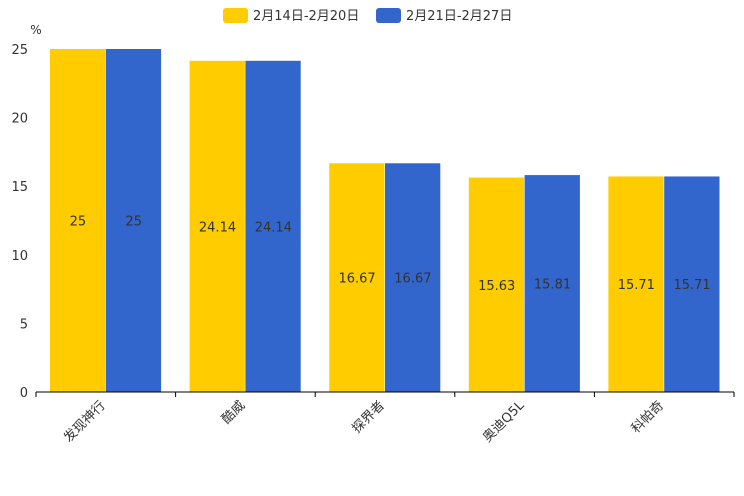 This screenshot has width=744, height=496. Describe the element at coordinates (459, 16) in the screenshot. I see `legend-label: 2月21日-2月27日` at that location.